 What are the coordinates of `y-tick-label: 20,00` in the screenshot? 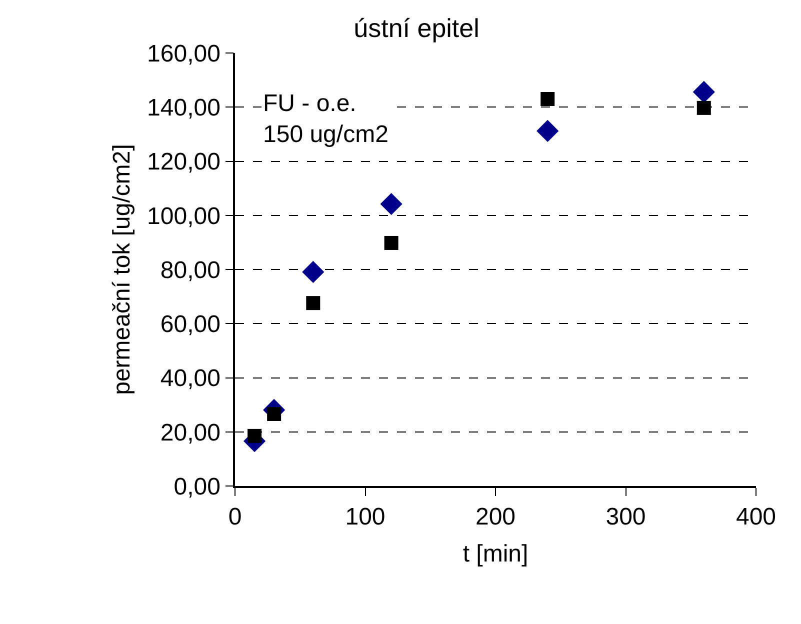 It's located at (190, 432).